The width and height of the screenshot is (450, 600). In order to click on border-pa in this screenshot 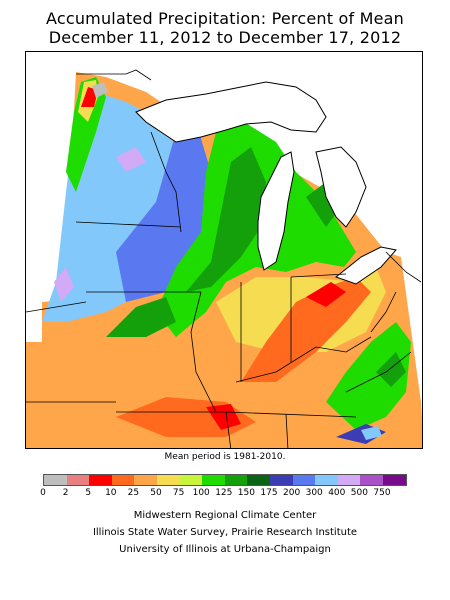, I will do `click(403, 267)`.